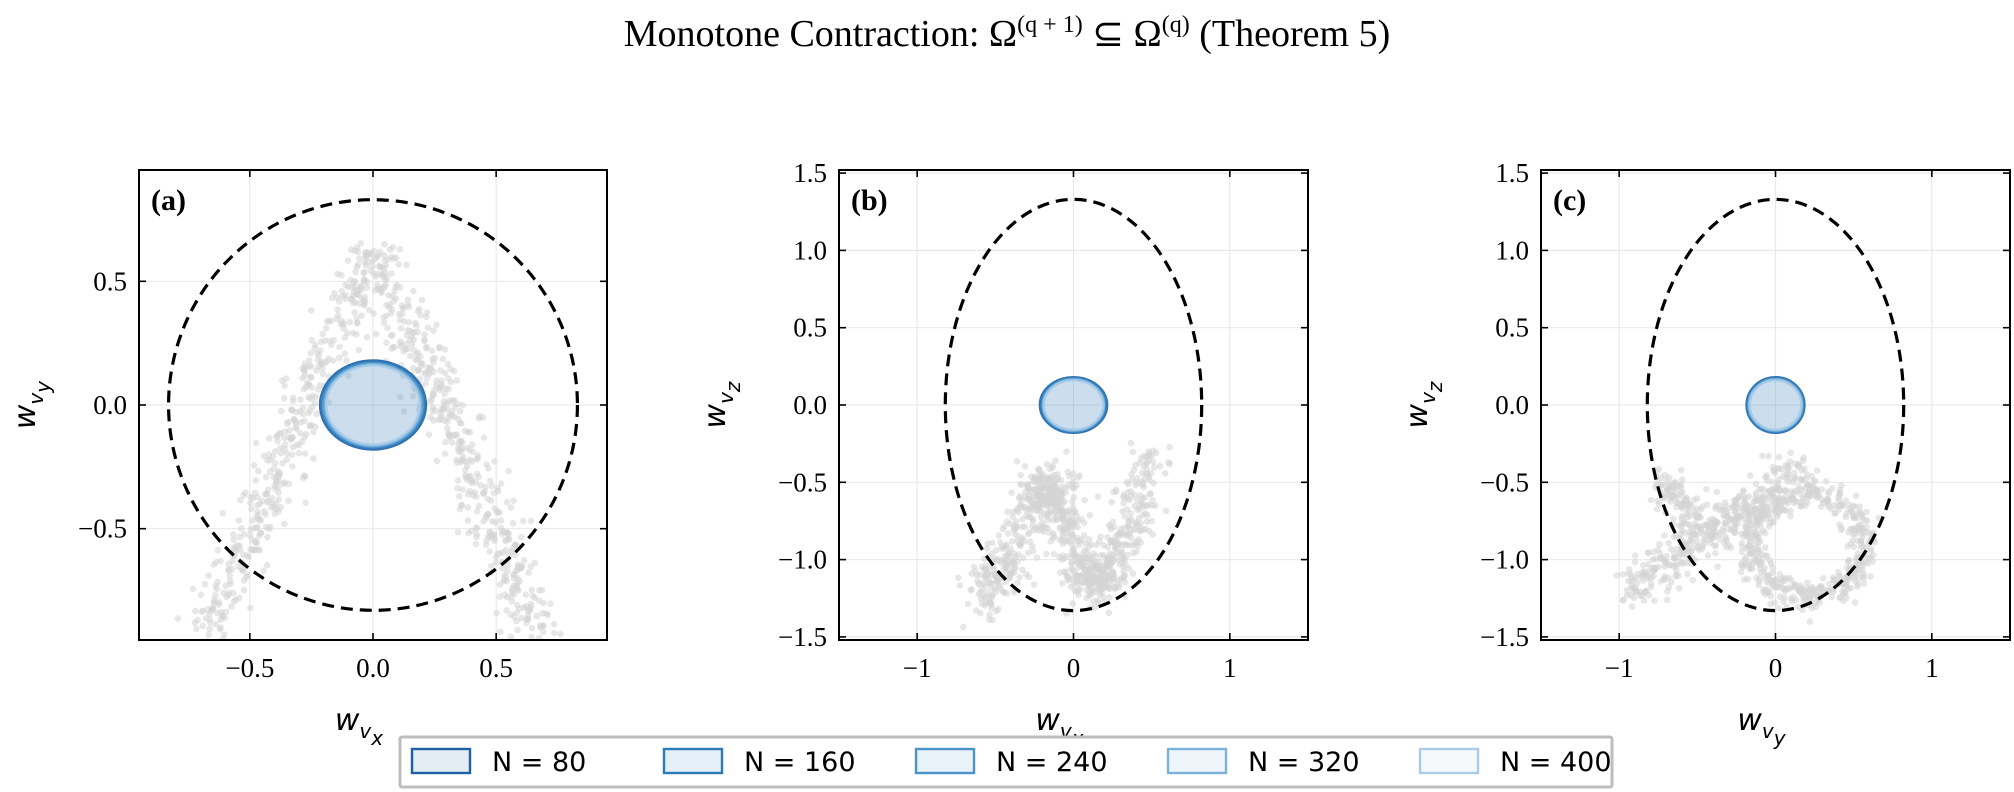  I want to click on series-ellipse-n240, so click(373, 405).